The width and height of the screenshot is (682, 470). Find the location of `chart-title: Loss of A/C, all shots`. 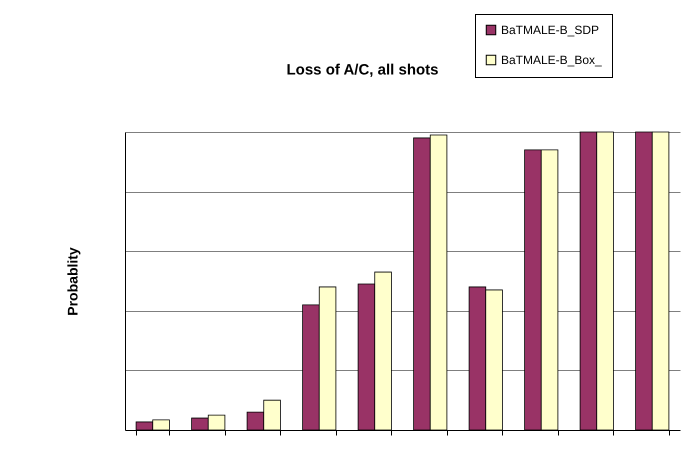

chart-title: Loss of A/C, all shots is located at coordinates (362, 70).